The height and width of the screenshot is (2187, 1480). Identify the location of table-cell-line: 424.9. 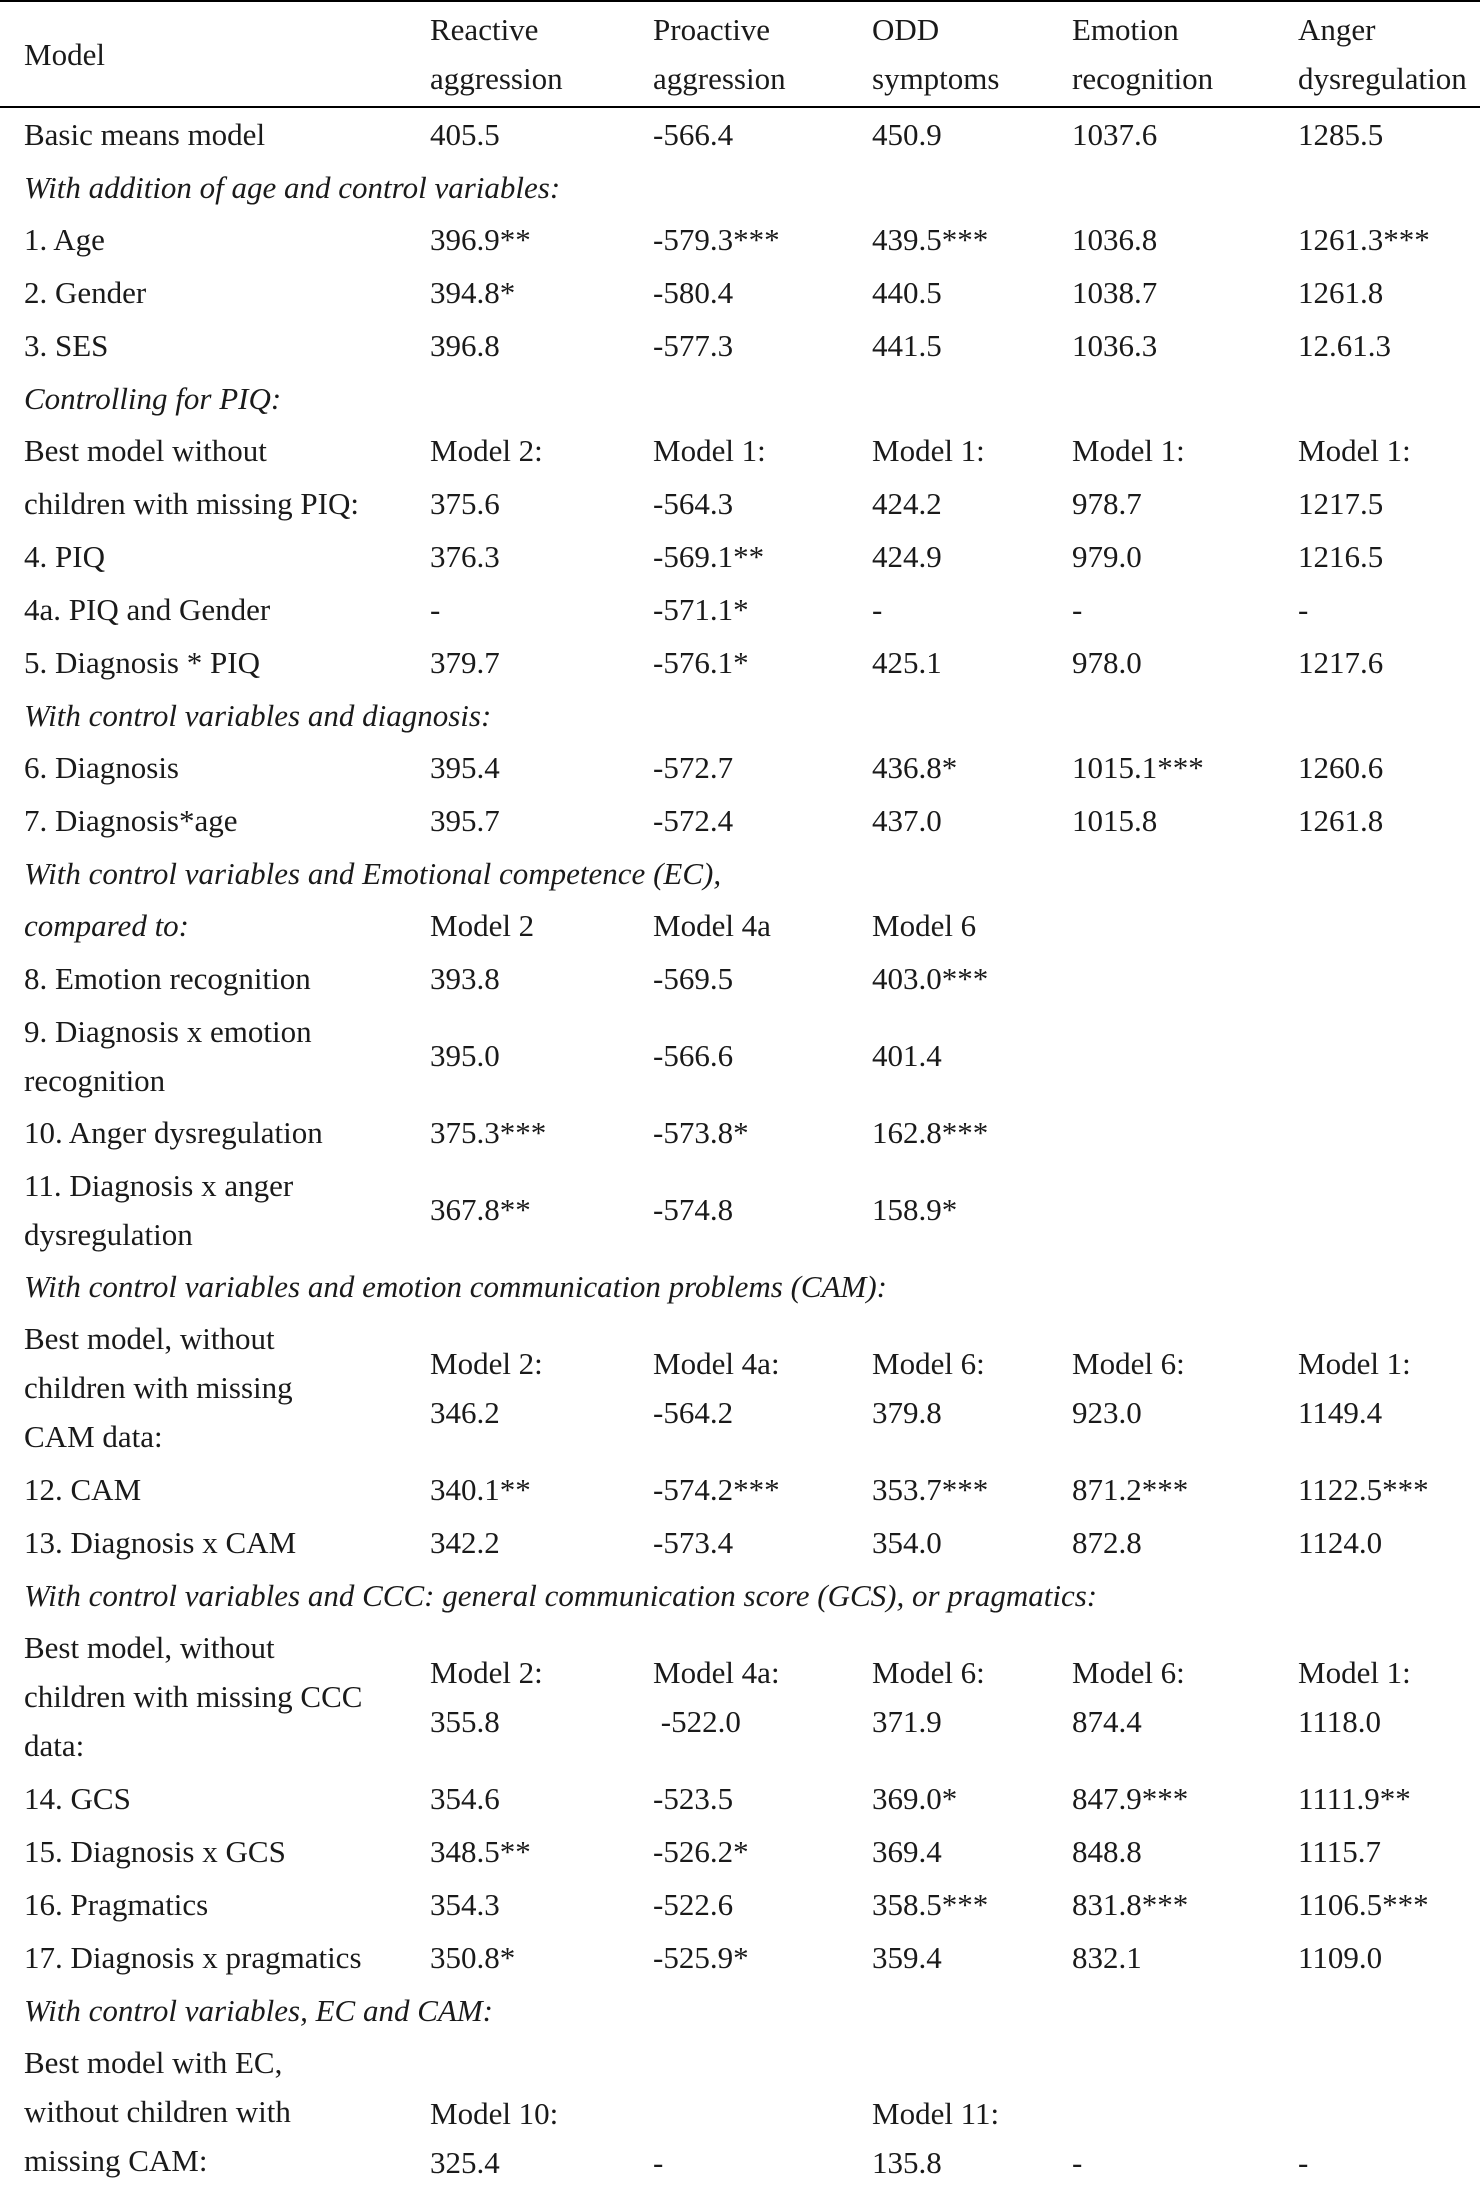
(907, 556).